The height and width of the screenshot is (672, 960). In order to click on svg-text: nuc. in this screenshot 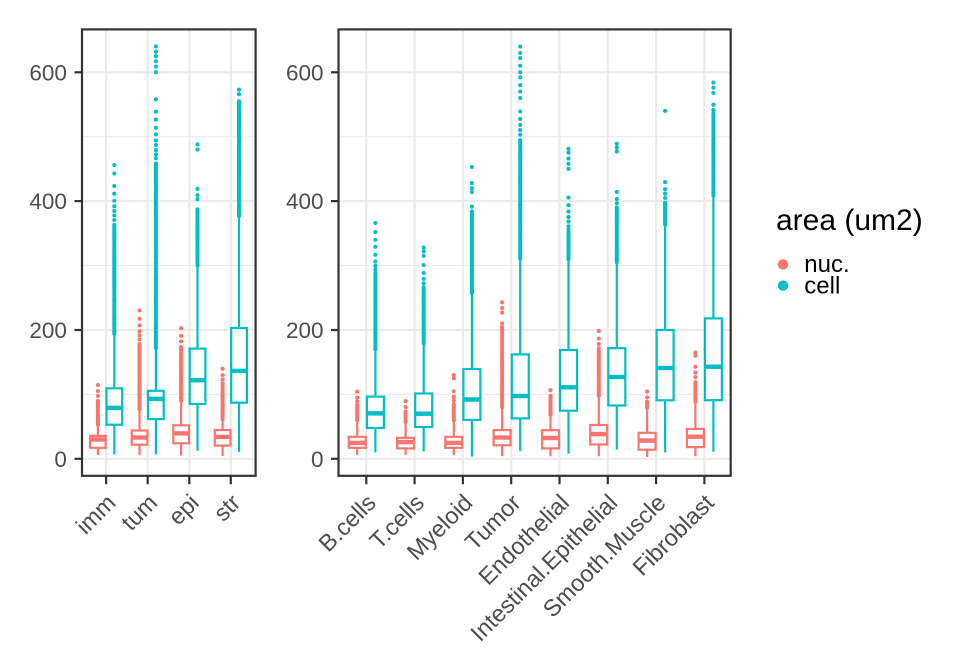, I will do `click(826, 264)`.